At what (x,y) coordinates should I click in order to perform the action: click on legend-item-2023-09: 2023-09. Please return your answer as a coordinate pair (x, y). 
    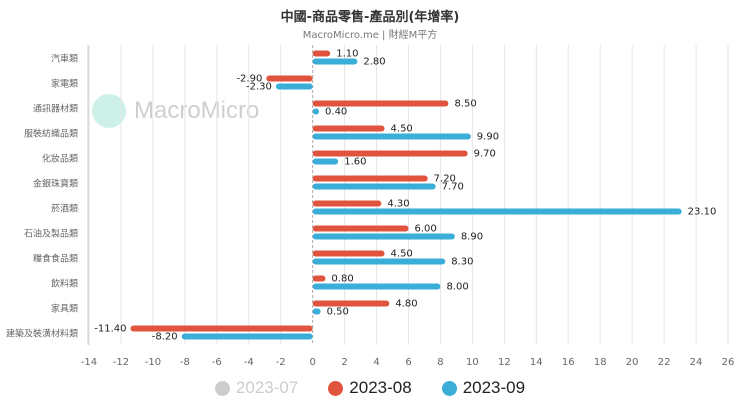
    Looking at the image, I should click on (483, 388).